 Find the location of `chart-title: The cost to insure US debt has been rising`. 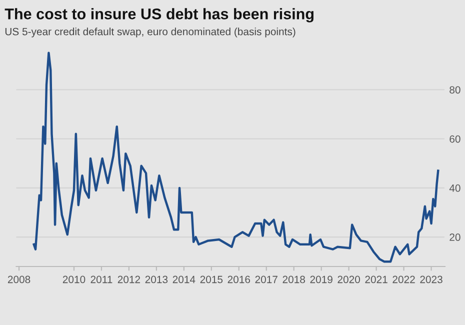

chart-title: The cost to insure US debt has been rising is located at coordinates (159, 15).